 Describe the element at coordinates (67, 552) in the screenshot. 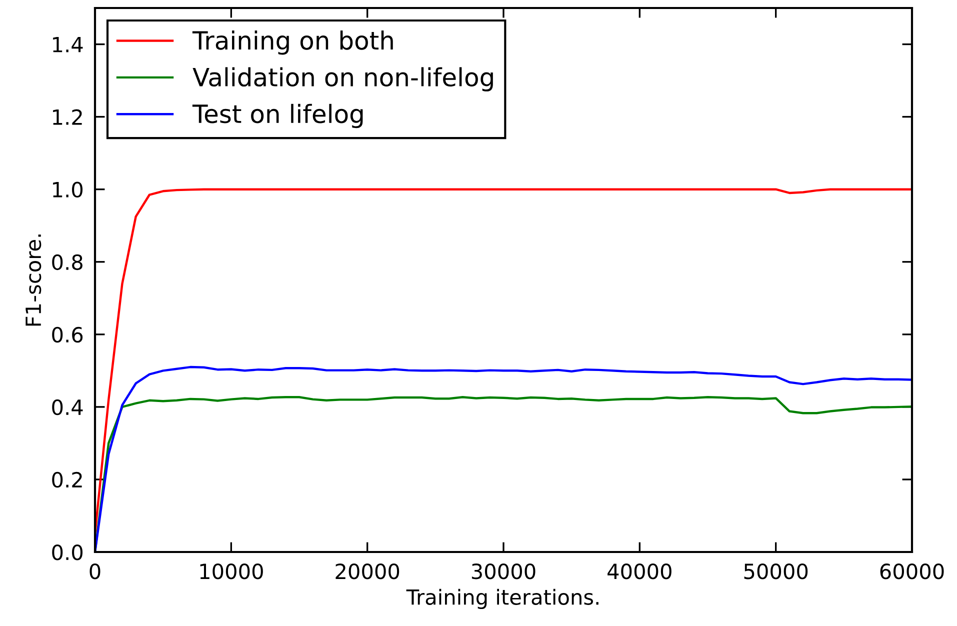

I see `y-tick-label: 0.0` at that location.